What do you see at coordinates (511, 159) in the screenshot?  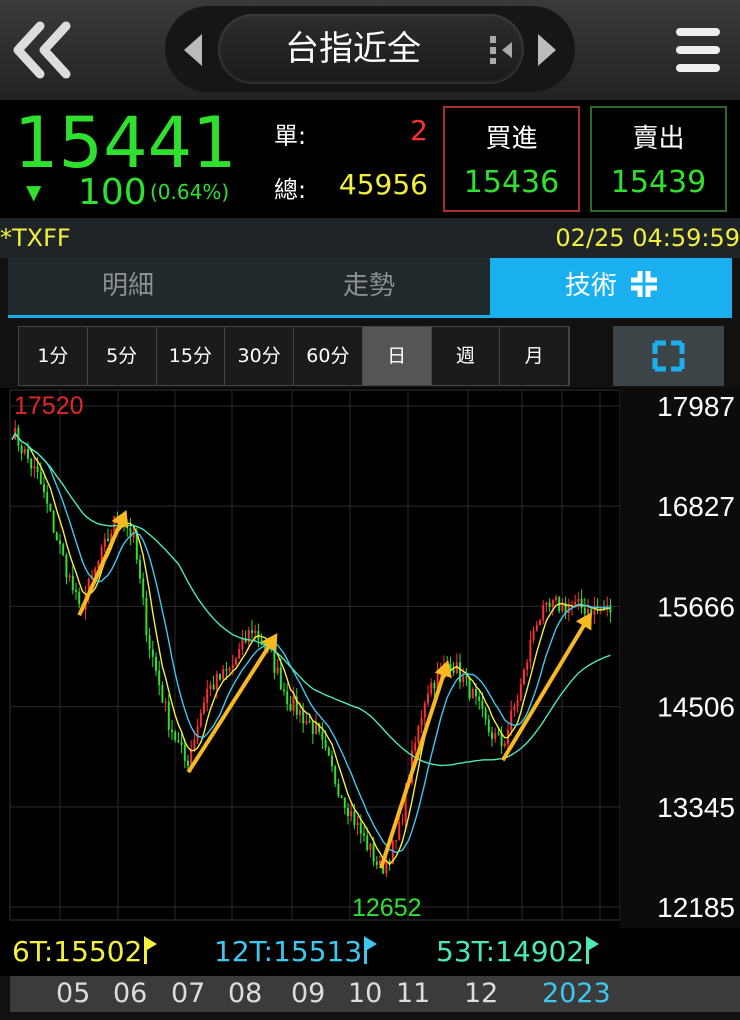 I see `buy-button: 買進 15436` at bounding box center [511, 159].